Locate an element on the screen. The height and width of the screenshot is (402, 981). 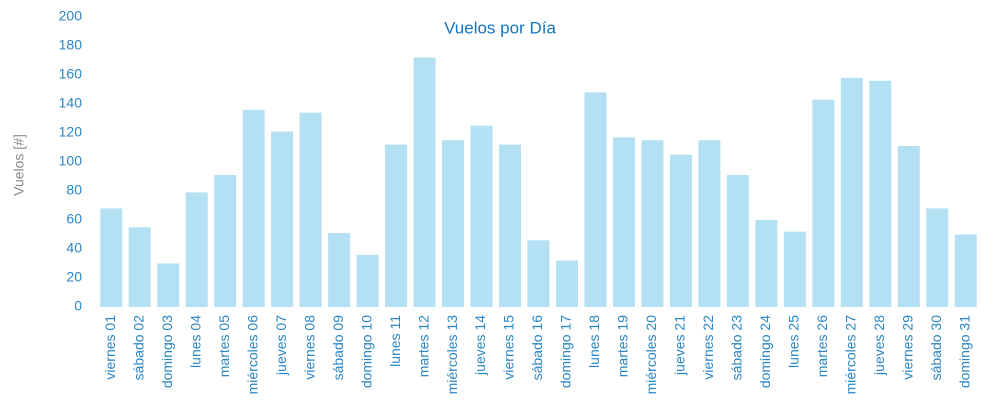
x-tick-label: lunes 18 is located at coordinates (594, 341).